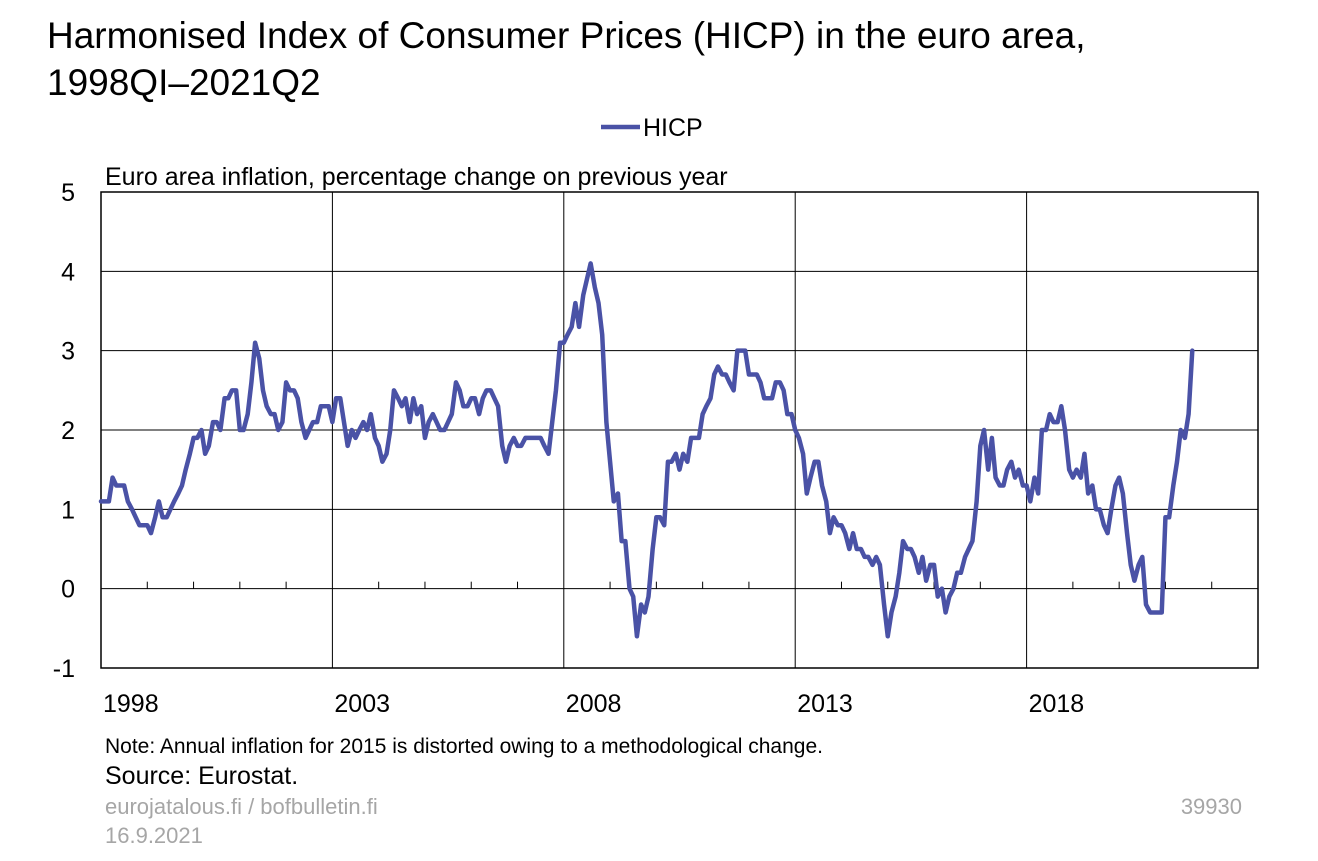 The image size is (1318, 861). What do you see at coordinates (68, 272) in the screenshot?
I see `y-tick-label: 4` at bounding box center [68, 272].